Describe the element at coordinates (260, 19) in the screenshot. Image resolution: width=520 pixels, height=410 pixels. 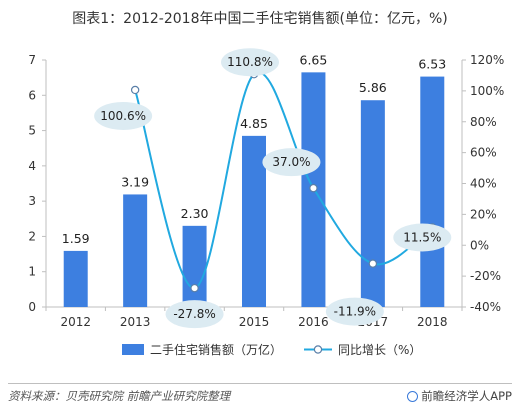
I see `chart-title: 图表1：2012-2018年中国二手住宅销售额(单位：亿元，%)` at that location.